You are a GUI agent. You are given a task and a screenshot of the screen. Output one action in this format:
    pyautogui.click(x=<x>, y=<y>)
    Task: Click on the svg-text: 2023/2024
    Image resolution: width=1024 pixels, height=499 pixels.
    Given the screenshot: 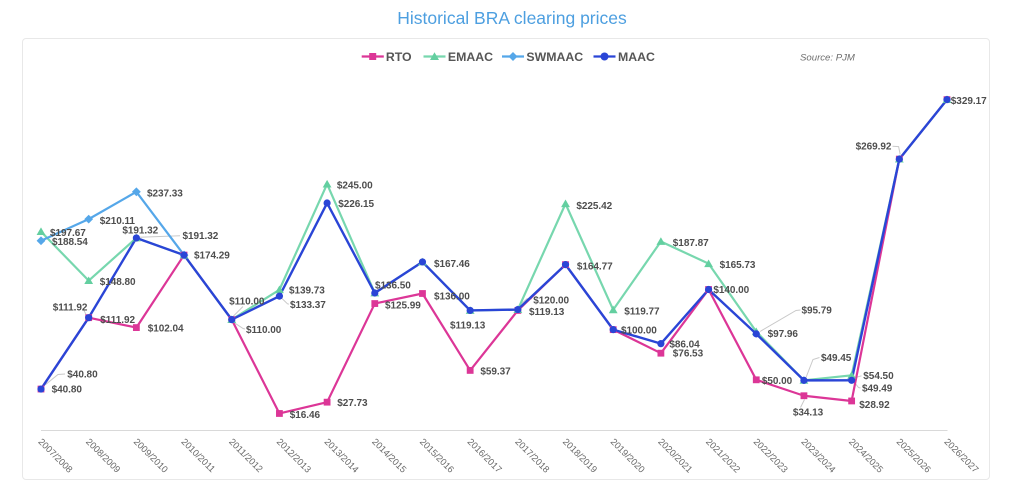 What is the action you would take?
    pyautogui.click(x=818, y=456)
    